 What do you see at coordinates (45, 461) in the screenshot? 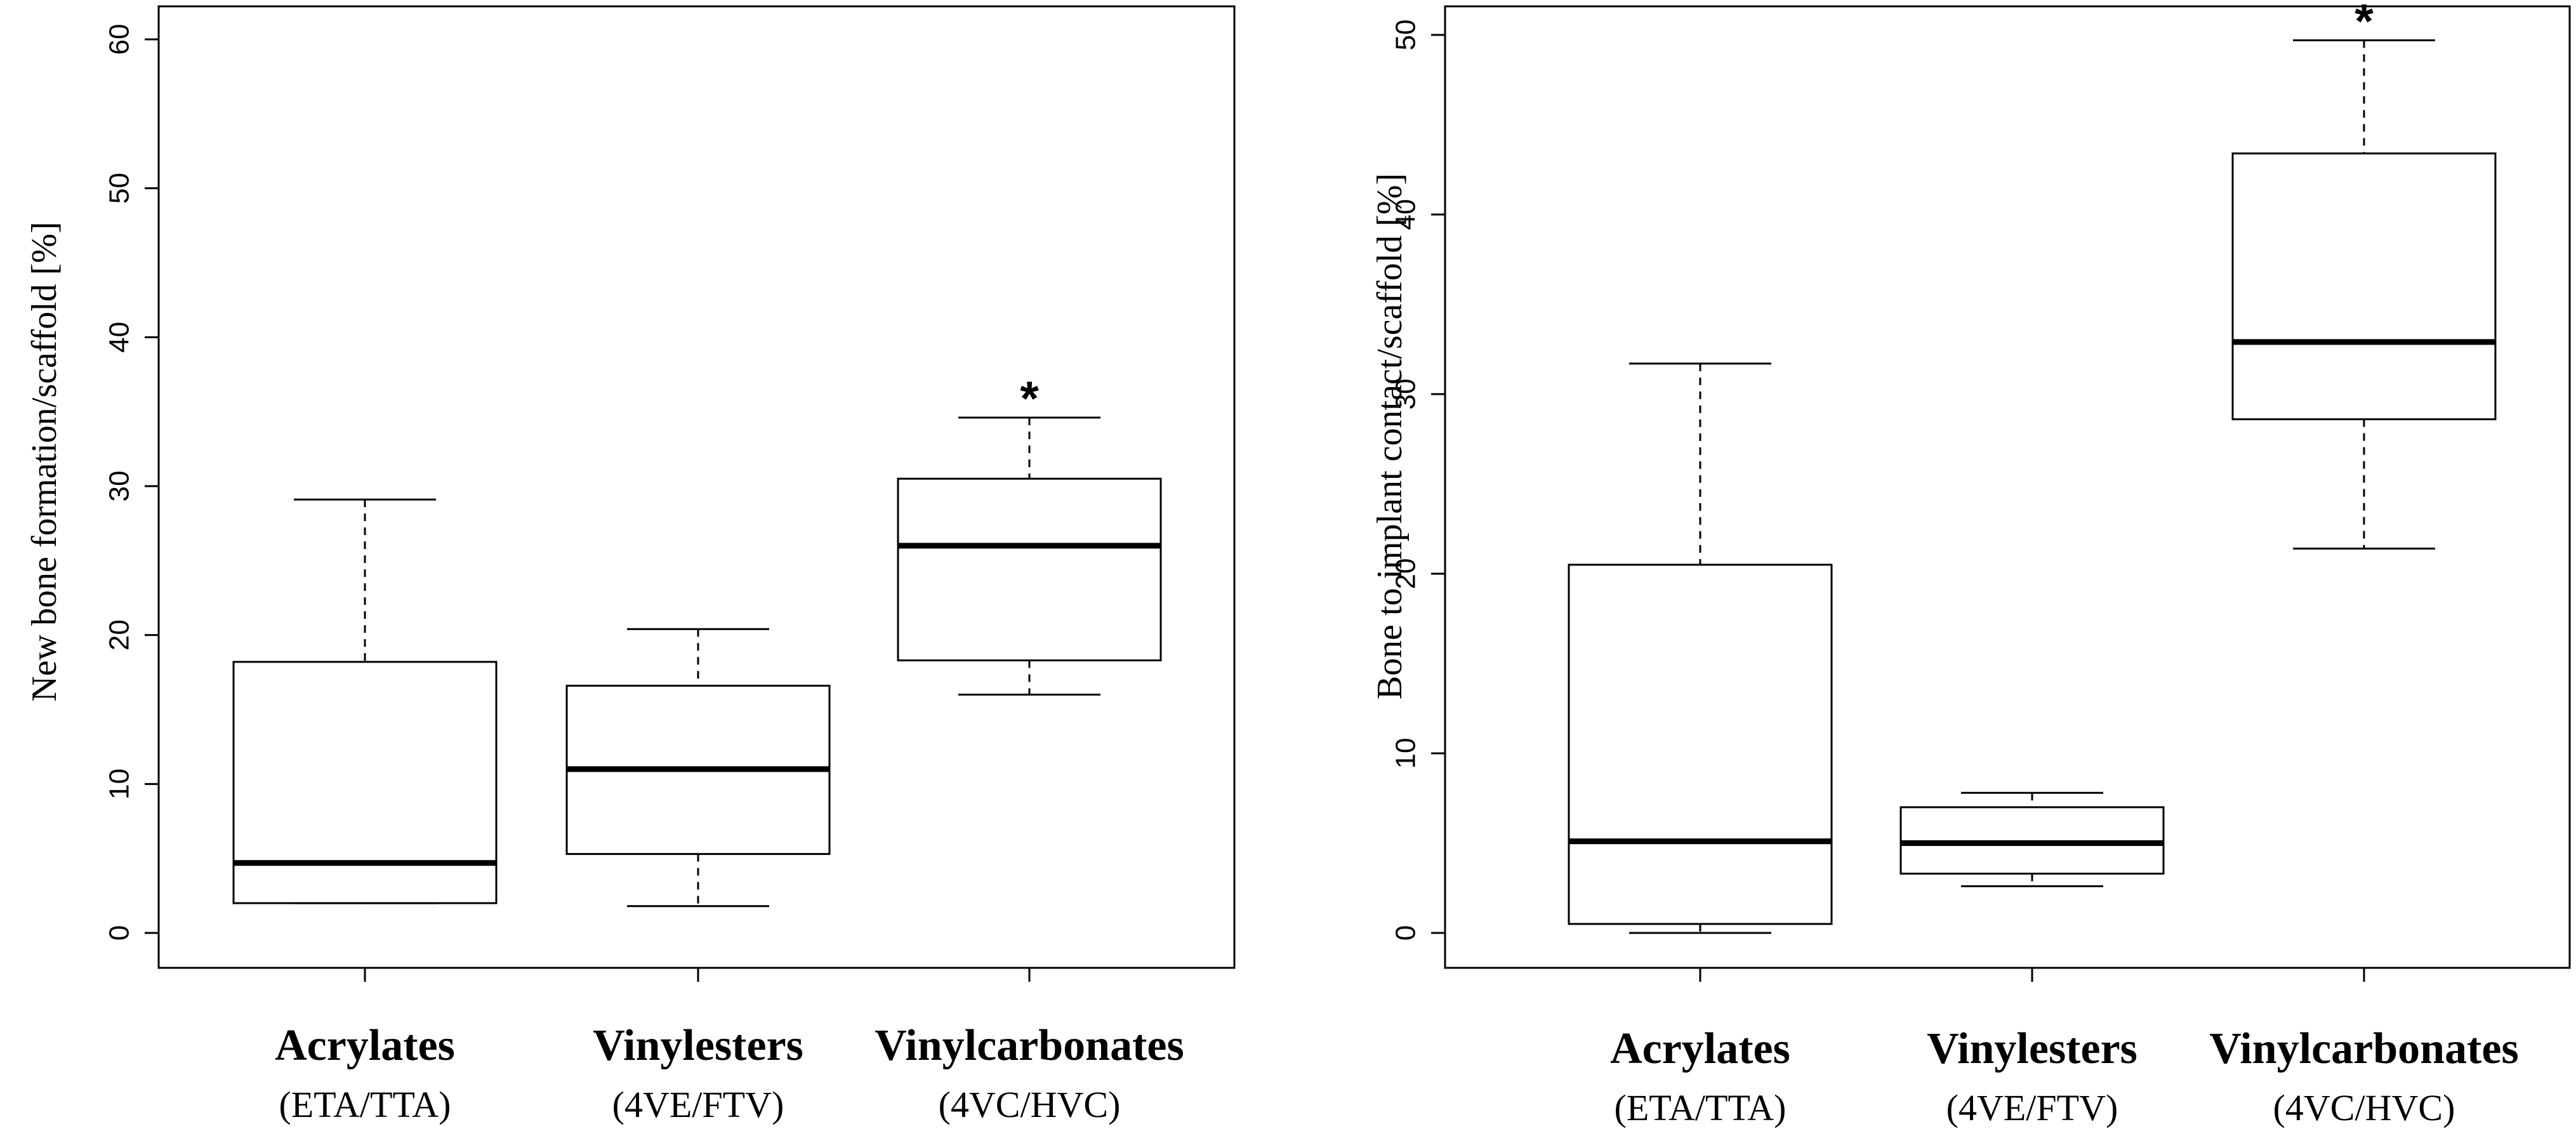
I see `y-axis-title: New bone formation/scaffold [%]` at bounding box center [45, 461].